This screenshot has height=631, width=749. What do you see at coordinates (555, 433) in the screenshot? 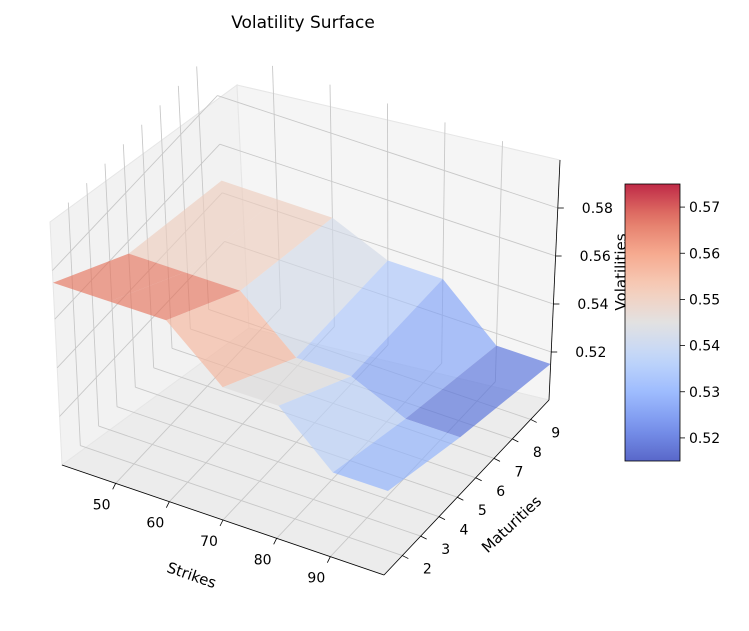
I see `y-tick-label: 9` at bounding box center [555, 433].